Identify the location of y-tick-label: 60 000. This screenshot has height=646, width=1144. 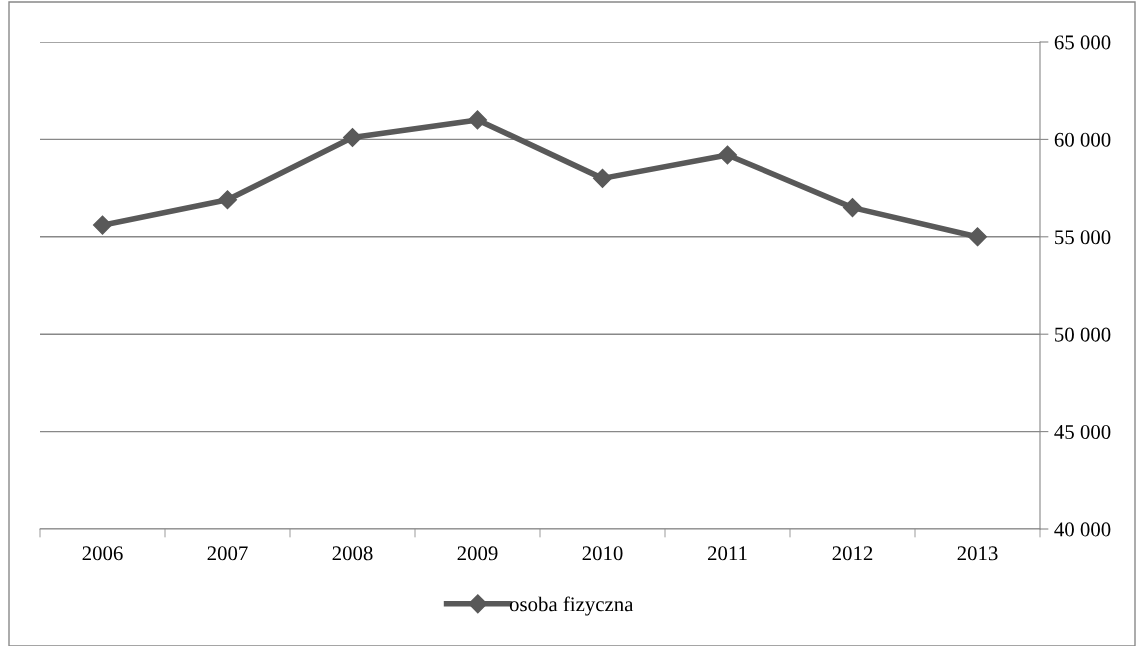
(1082, 139).